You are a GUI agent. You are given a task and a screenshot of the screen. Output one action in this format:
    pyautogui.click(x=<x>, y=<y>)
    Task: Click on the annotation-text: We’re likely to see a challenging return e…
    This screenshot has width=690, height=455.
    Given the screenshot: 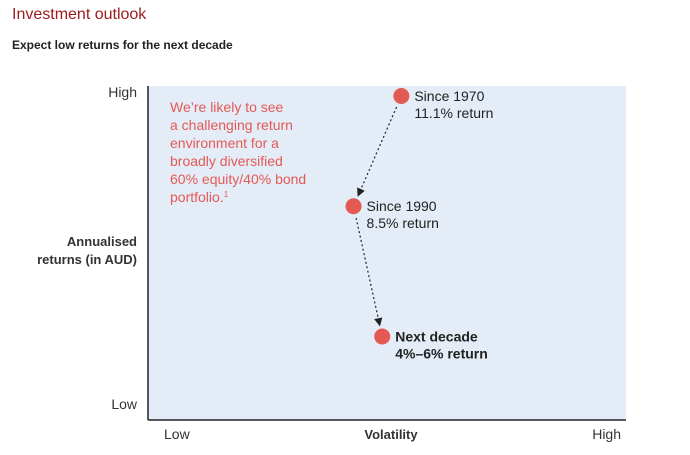 What is the action you would take?
    pyautogui.click(x=238, y=152)
    